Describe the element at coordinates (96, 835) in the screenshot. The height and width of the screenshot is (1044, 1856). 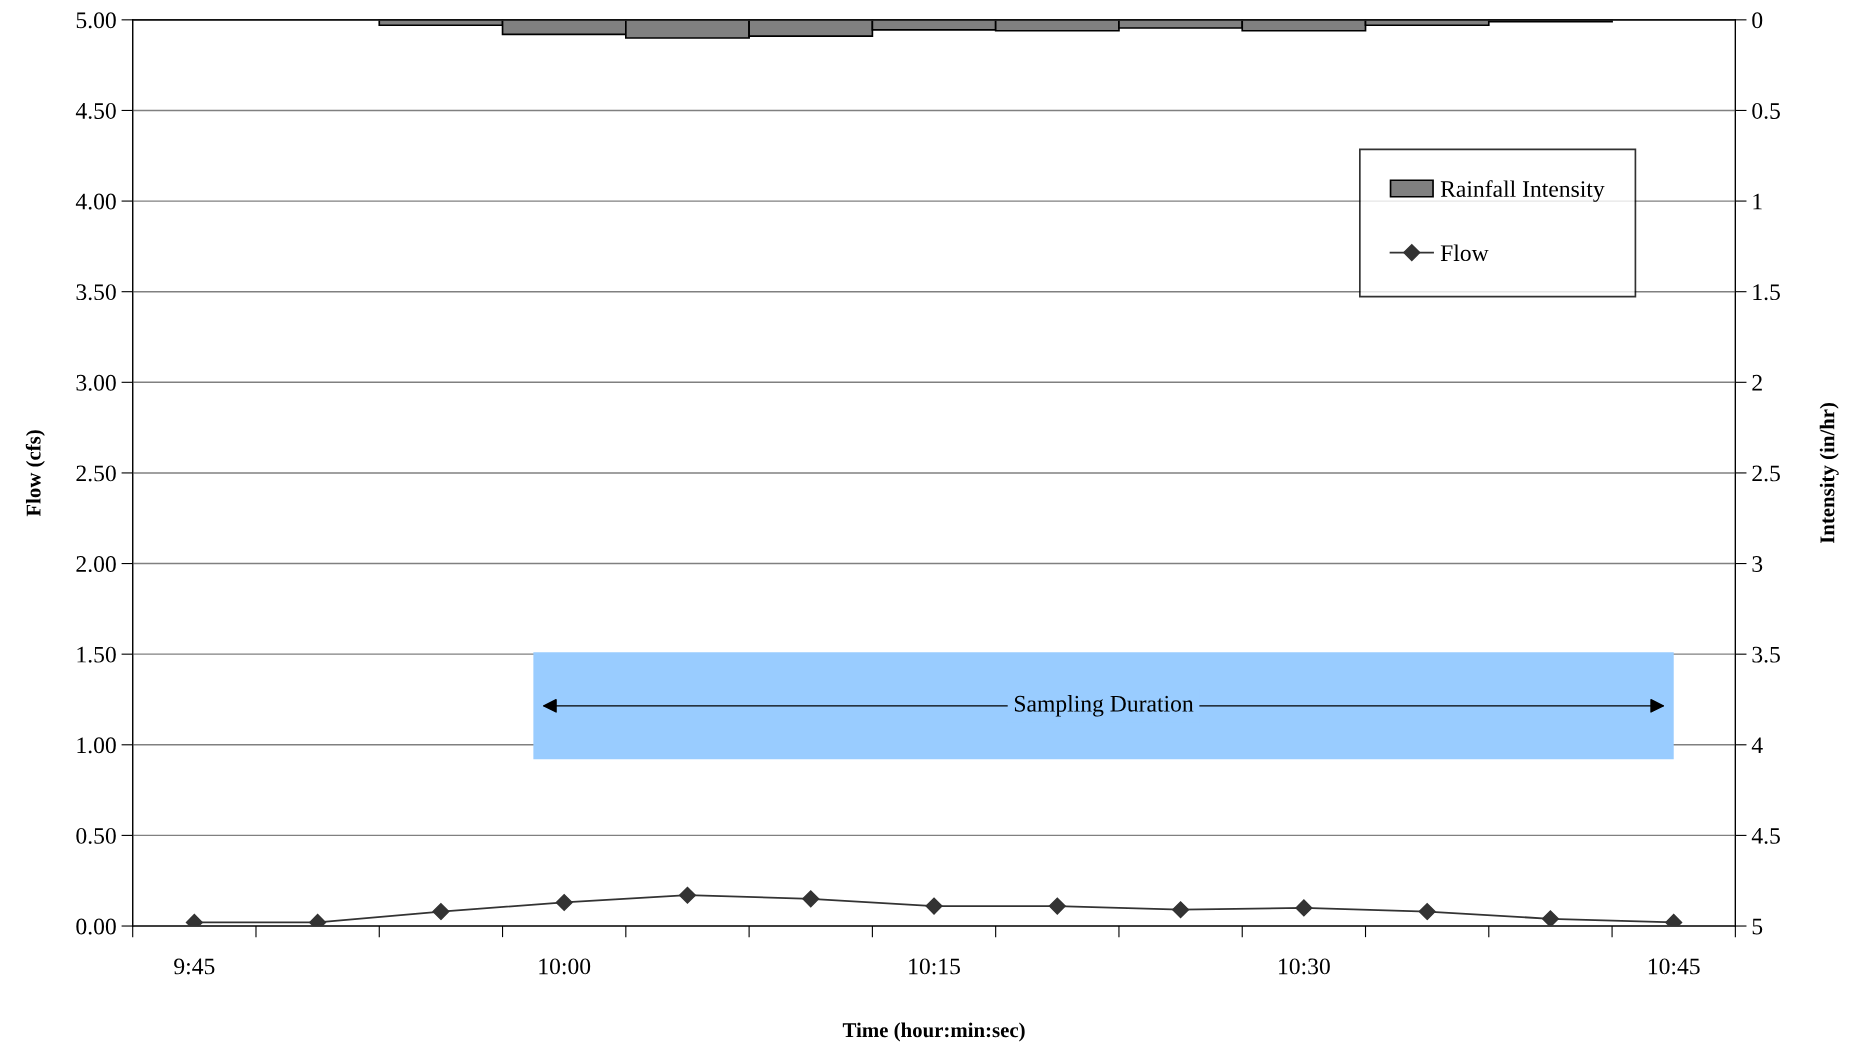
I see `y-tick-label: 0.50` at that location.